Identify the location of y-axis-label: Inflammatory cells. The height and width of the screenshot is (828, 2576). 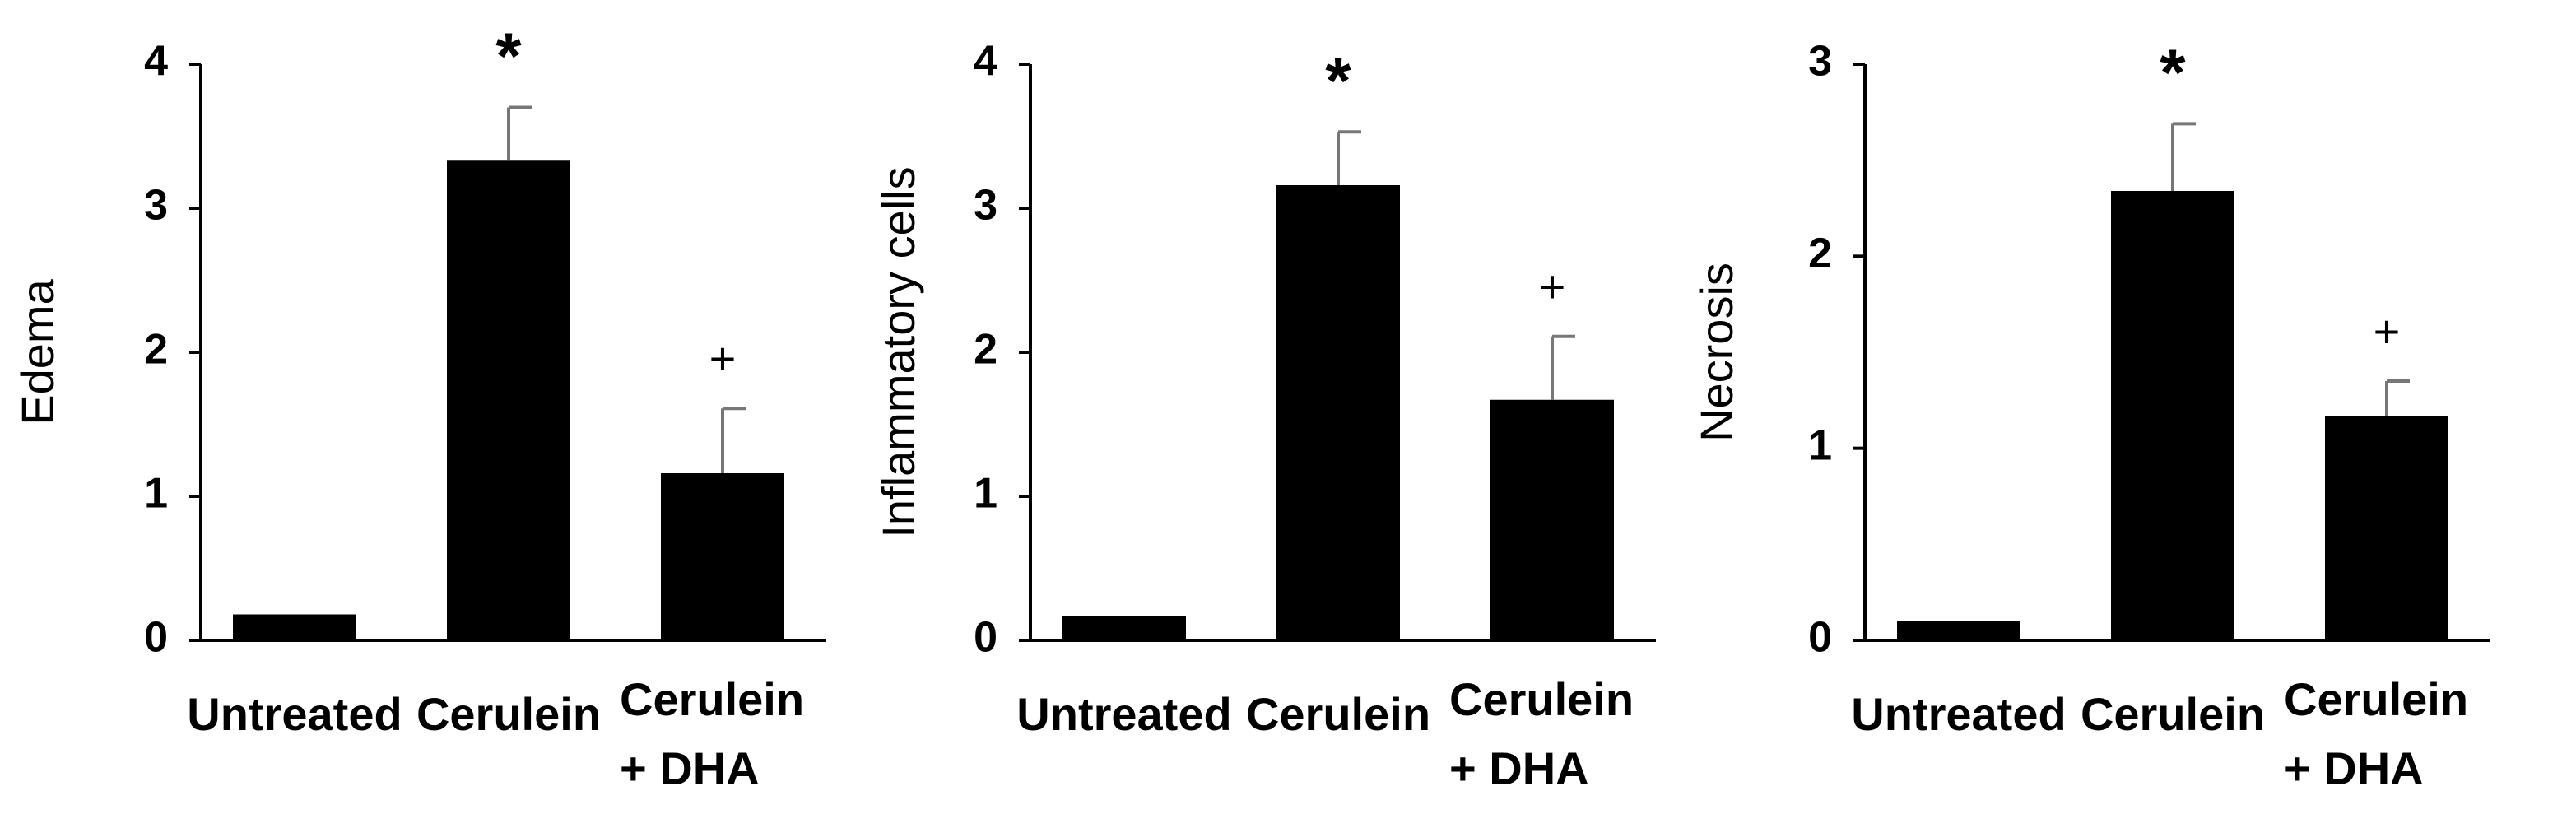
(898, 351).